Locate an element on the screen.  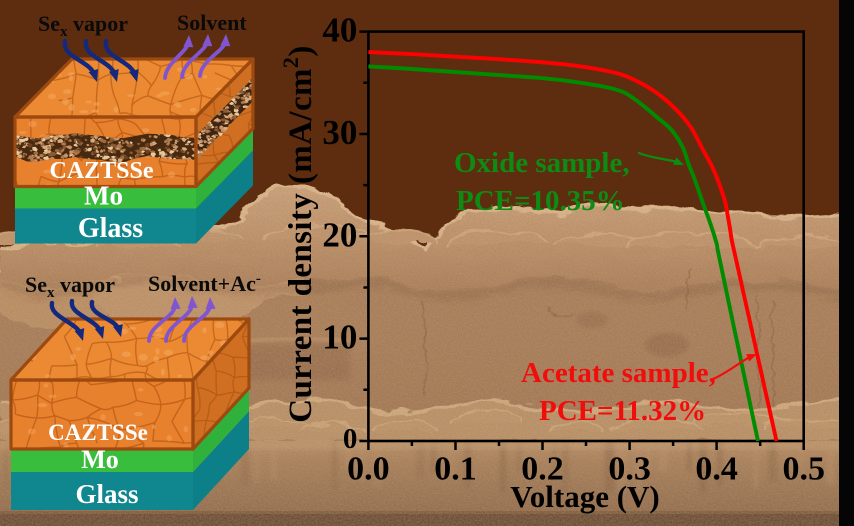
svg-text: 40 is located at coordinates (339, 30).